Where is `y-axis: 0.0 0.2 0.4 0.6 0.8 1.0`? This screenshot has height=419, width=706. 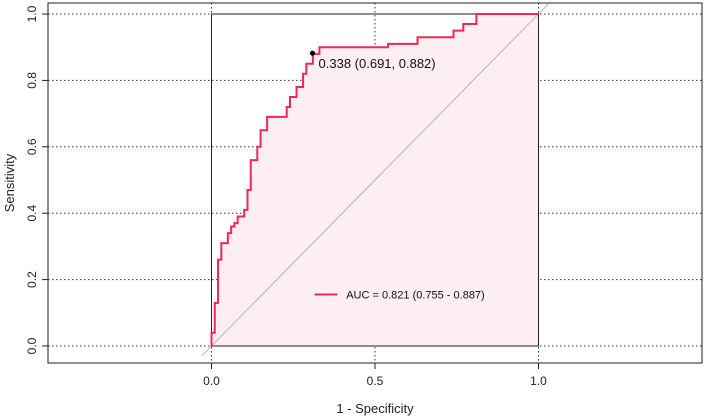 y-axis: 0.0 0.2 0.4 0.6 0.8 1.0 is located at coordinates (36, 179).